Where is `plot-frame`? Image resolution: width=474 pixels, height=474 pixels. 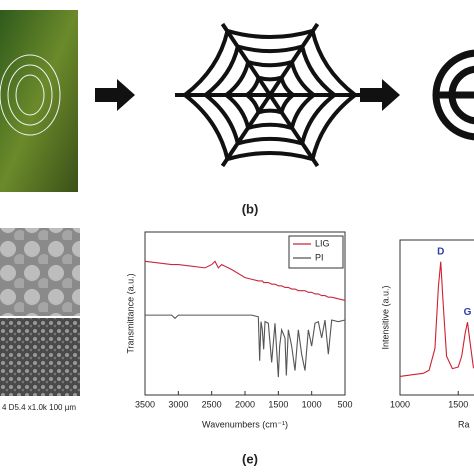 plot-frame is located at coordinates (436, 317).